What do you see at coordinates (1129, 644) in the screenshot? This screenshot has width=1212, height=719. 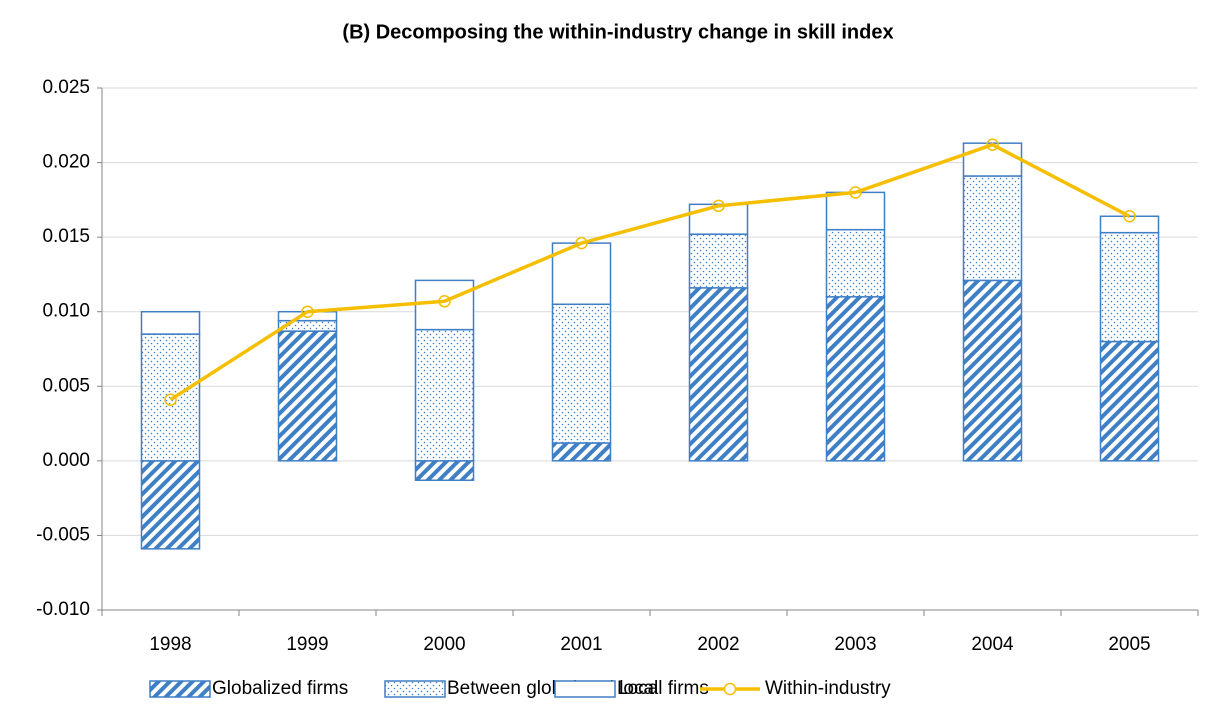 I see `x-tick-label: 2005` at bounding box center [1129, 644].